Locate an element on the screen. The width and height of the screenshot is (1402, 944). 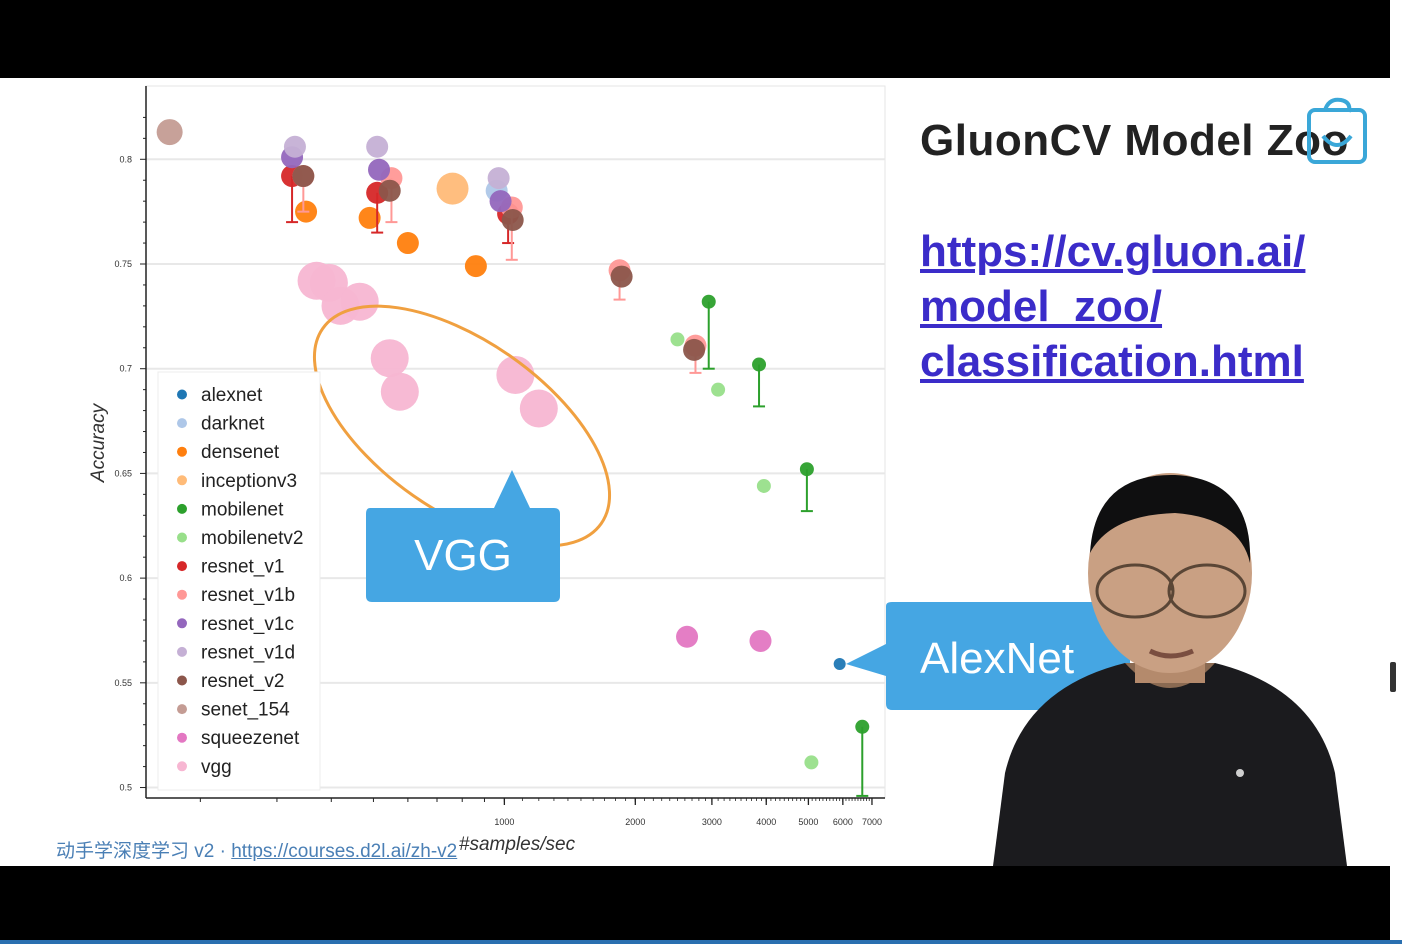
link-line-1: https://cv.gluon.ai/ is located at coordinates (1113, 251).